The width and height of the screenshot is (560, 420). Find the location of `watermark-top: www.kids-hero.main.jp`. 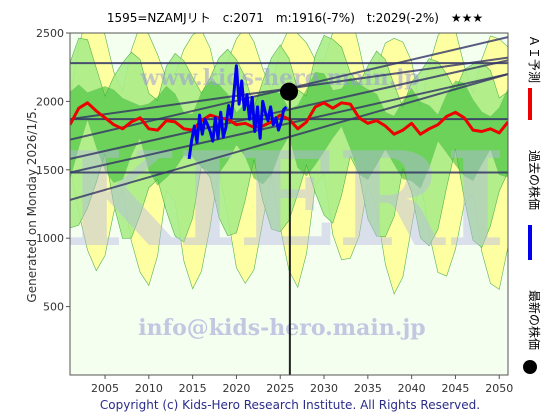

watermark-top: www.kids-hero.main.jp is located at coordinates (279, 78).